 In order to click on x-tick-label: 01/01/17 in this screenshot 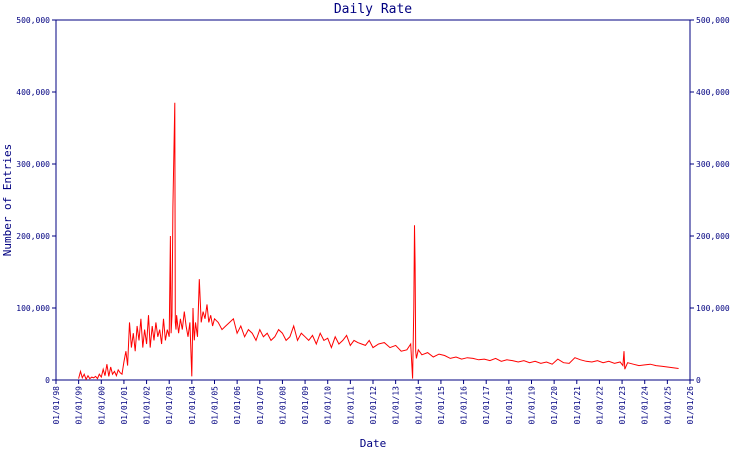, I will do `click(486, 405)`.